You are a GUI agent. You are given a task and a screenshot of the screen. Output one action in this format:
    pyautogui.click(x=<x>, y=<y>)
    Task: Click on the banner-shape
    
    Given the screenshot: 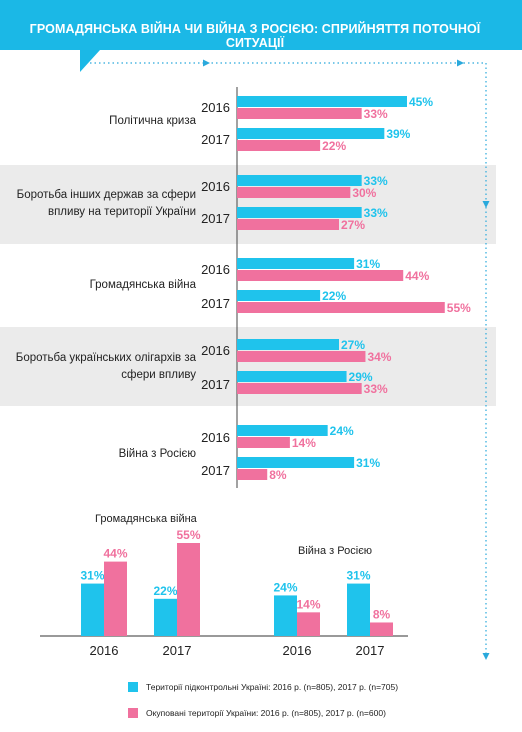 What is the action you would take?
    pyautogui.click(x=261, y=36)
    